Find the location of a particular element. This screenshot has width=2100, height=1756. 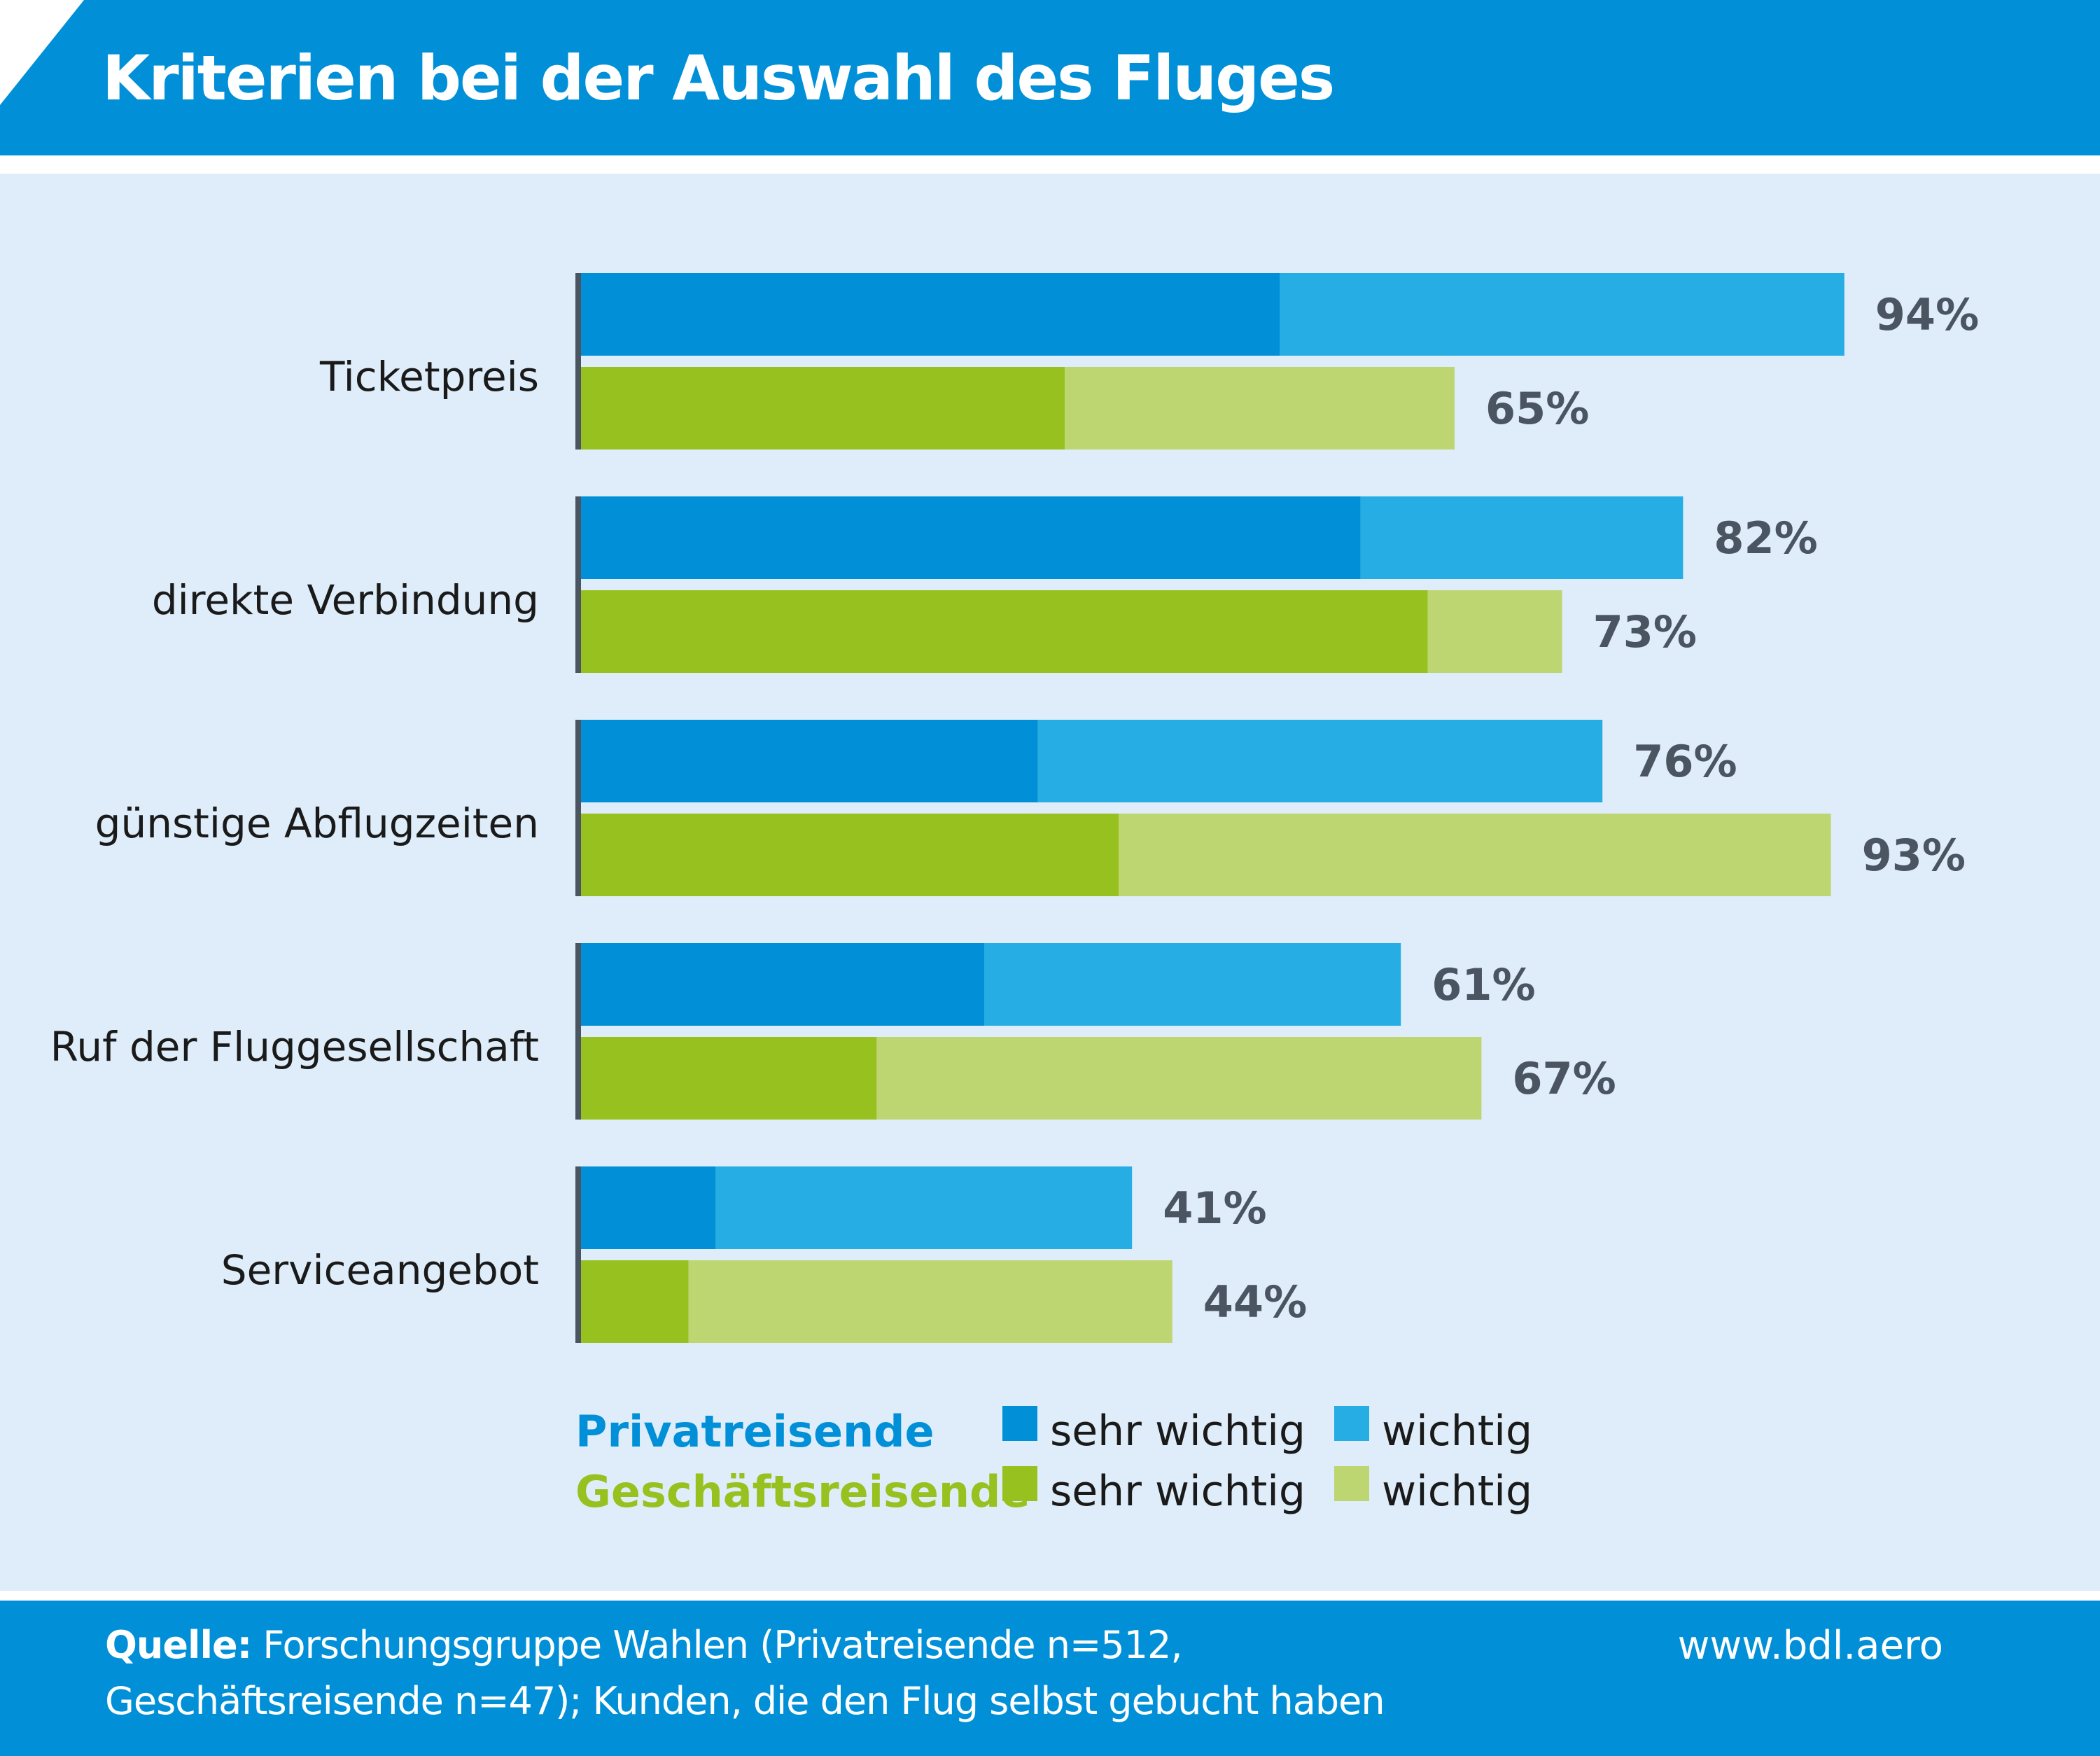

legend-group-label: Privatreisende is located at coordinates (754, 1431).